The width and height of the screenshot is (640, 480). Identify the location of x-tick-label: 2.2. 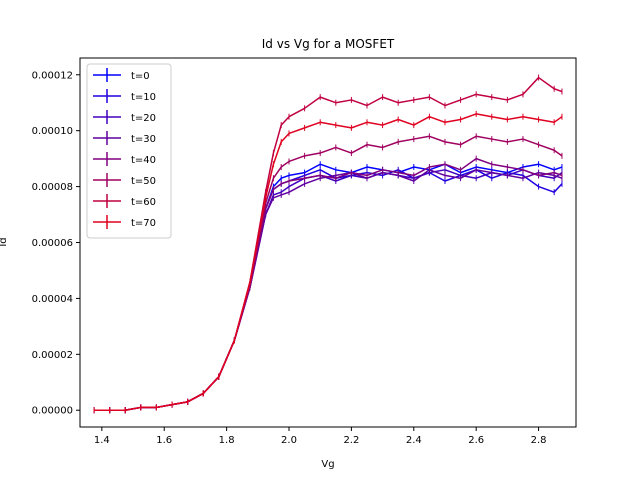
(351, 440).